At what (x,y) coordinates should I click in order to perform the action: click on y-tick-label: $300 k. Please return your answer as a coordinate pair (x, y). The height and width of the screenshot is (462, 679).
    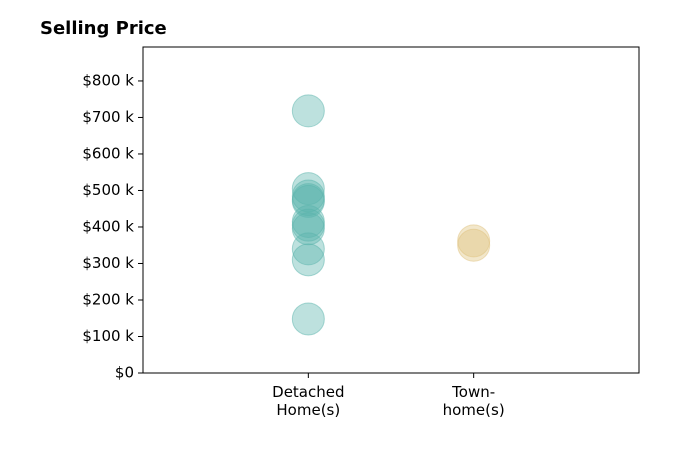
    Looking at the image, I should click on (108, 263).